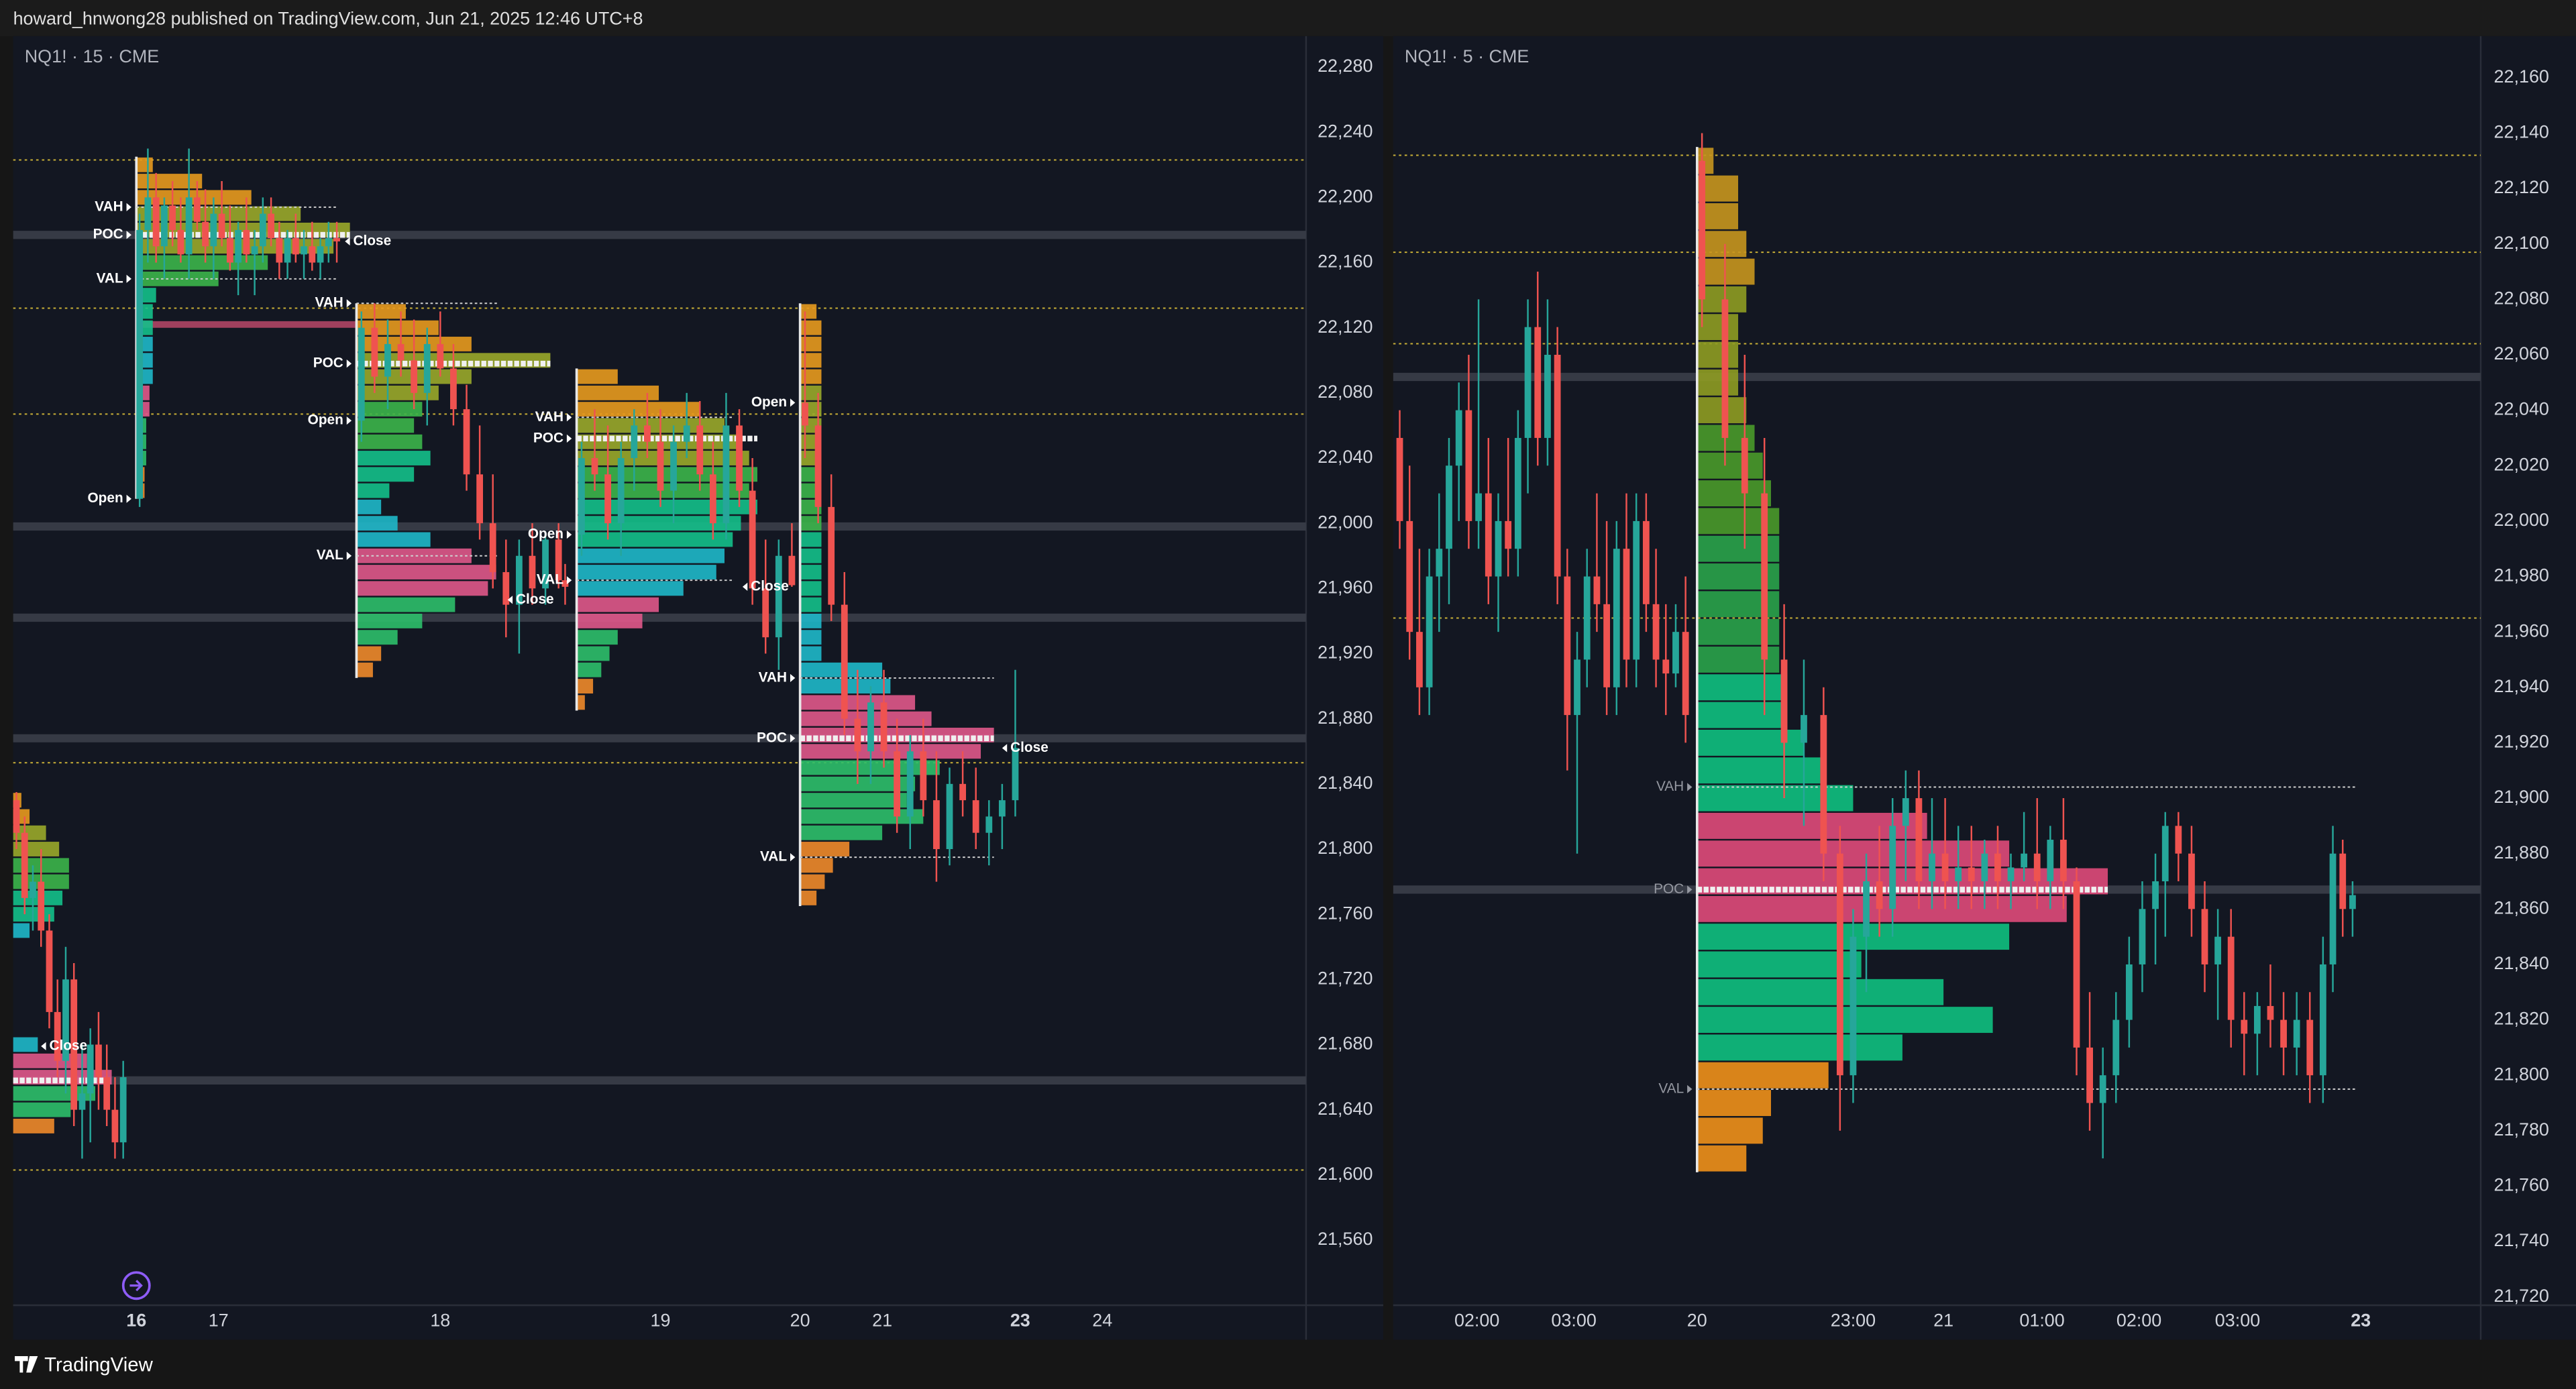 The height and width of the screenshot is (1389, 2576). I want to click on y-tick-label: 22,020, so click(2521, 464).